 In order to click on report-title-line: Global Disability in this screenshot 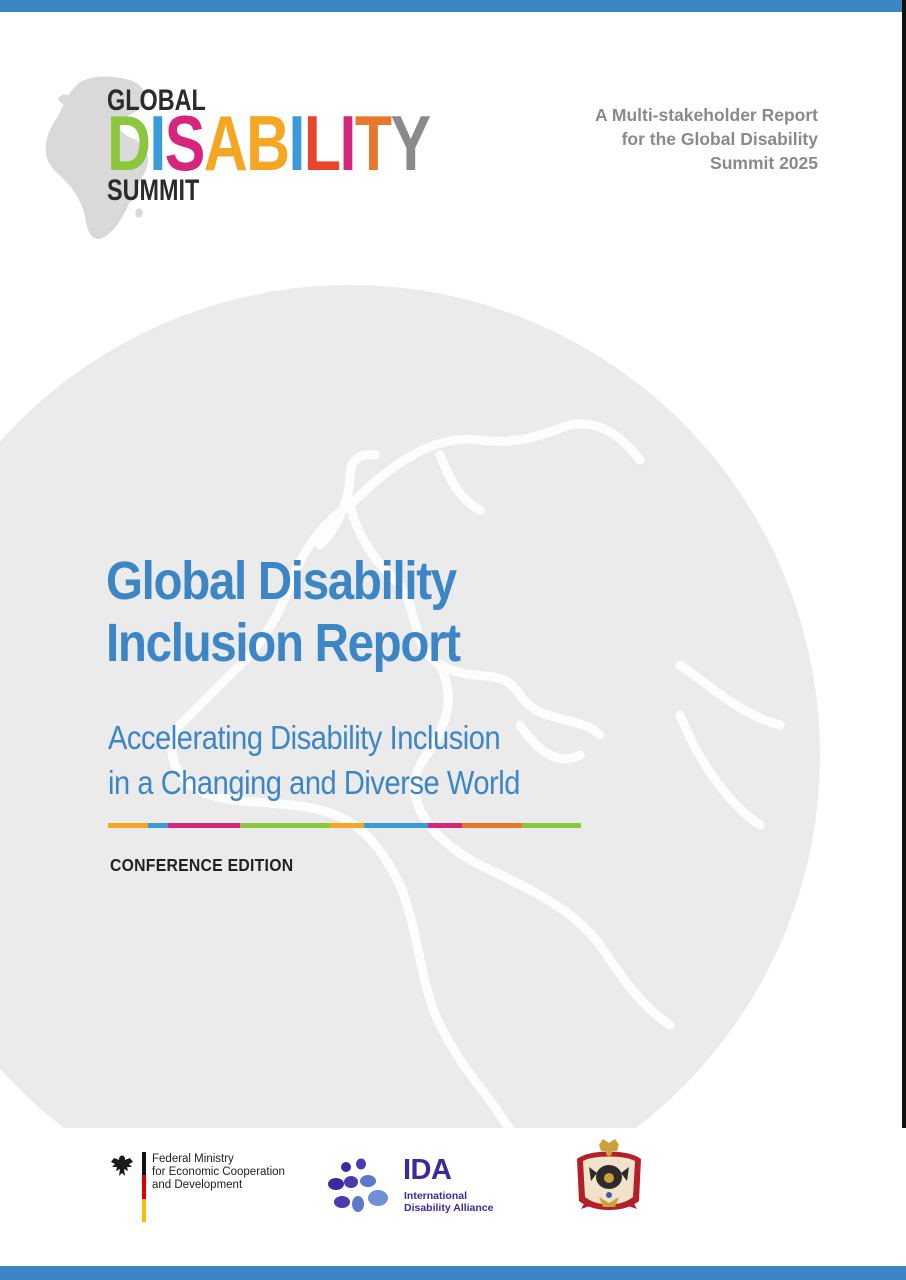, I will do `click(281, 581)`.